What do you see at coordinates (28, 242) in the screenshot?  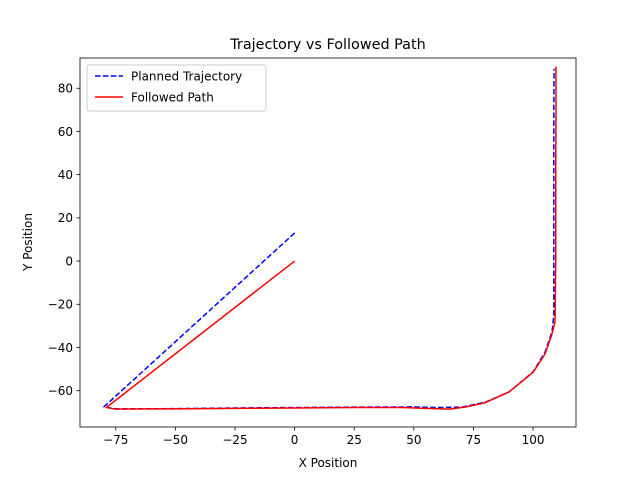 I see `y-axis-label: Y Position` at bounding box center [28, 242].